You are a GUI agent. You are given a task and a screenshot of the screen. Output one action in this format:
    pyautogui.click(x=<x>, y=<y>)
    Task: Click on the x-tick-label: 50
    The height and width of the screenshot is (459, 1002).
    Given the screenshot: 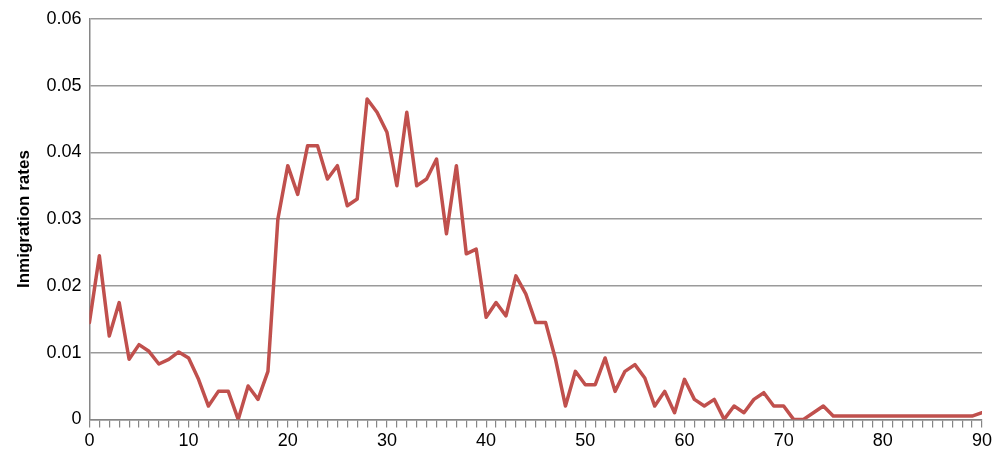 What is the action you would take?
    pyautogui.click(x=585, y=440)
    